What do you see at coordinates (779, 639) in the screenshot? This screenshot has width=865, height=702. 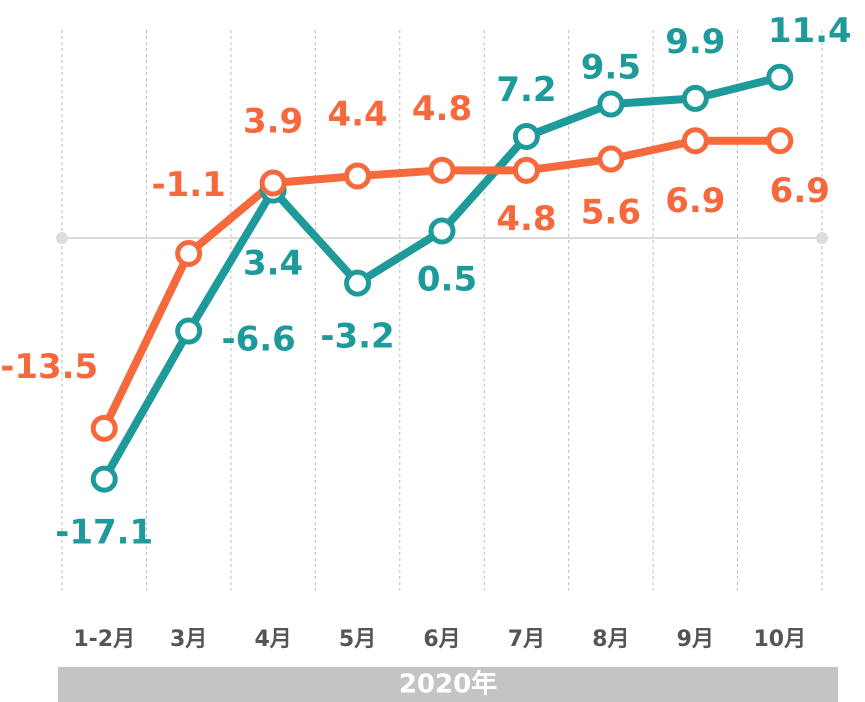 I see `x-tick-label: 10月` at bounding box center [779, 639].